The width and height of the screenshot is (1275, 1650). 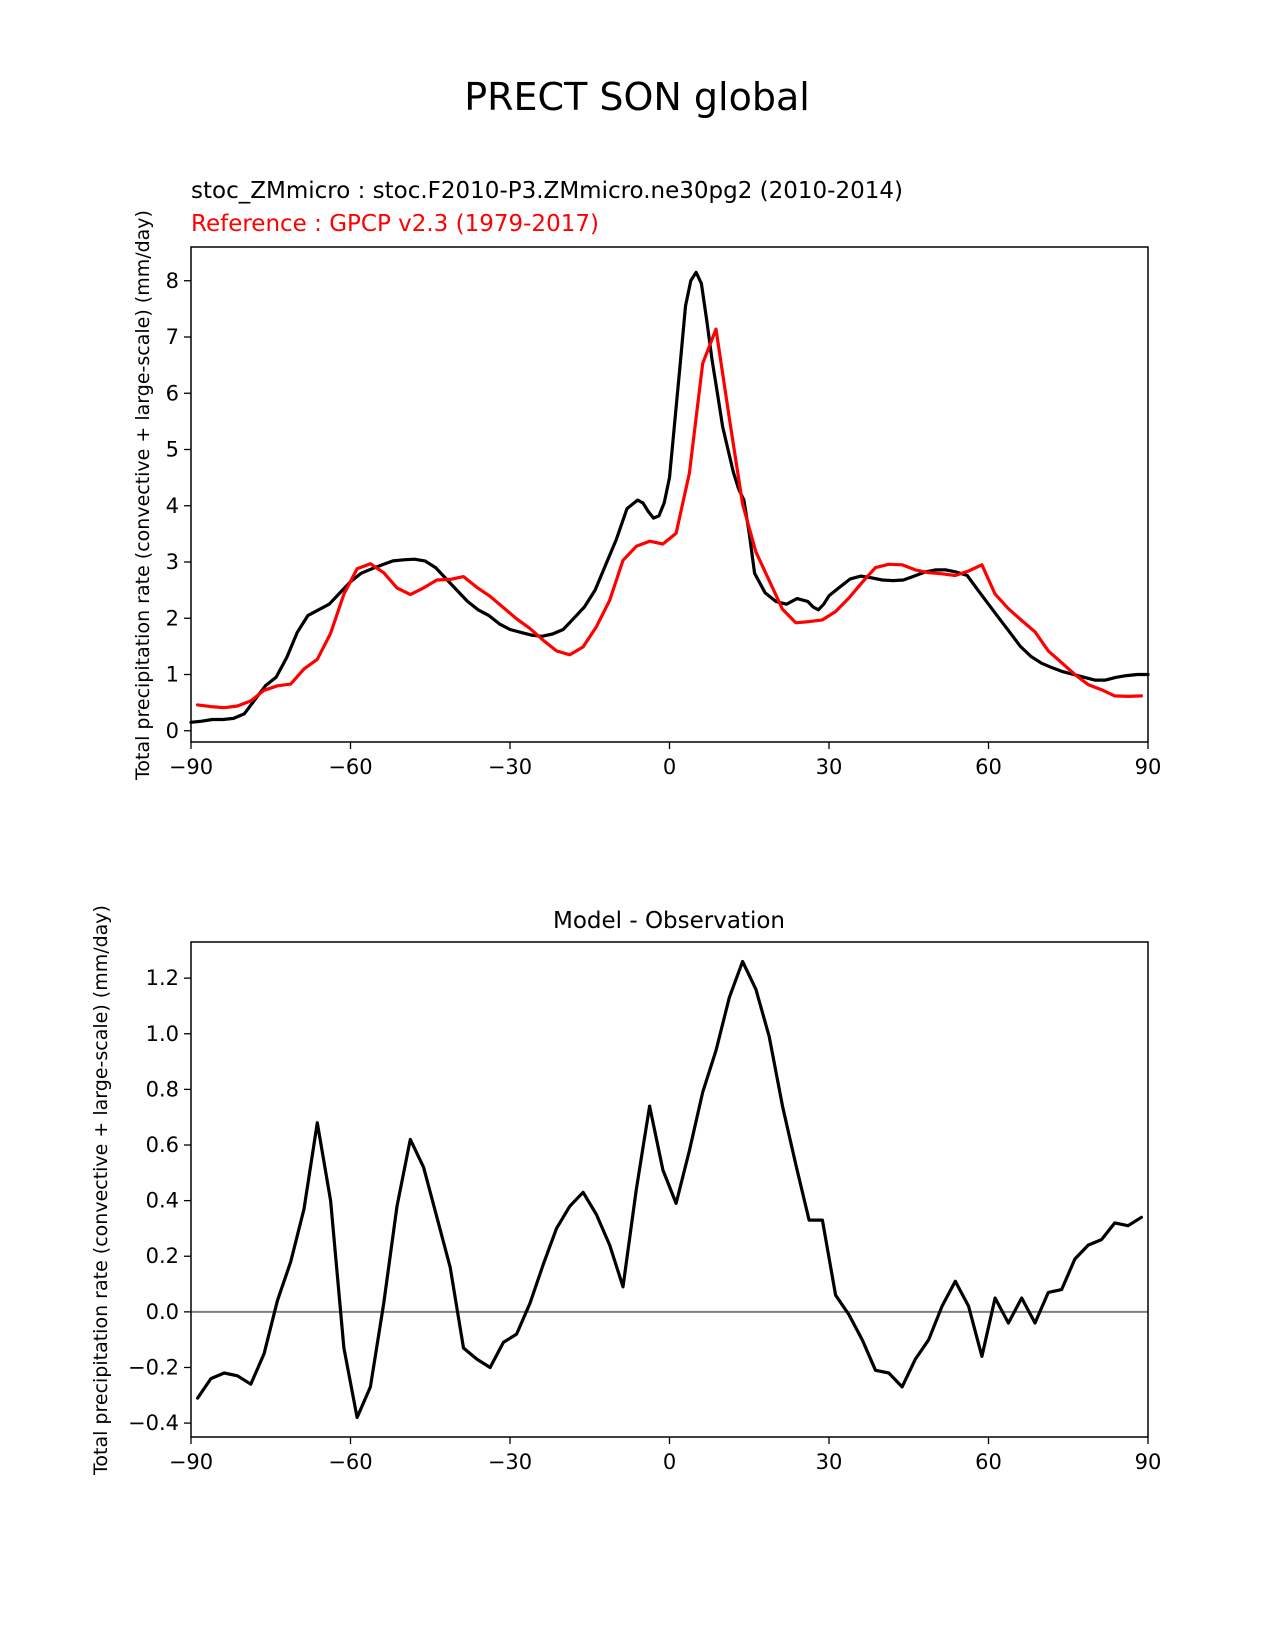 What do you see at coordinates (1148, 767) in the screenshot?
I see `top-x-tick-label: 90` at bounding box center [1148, 767].